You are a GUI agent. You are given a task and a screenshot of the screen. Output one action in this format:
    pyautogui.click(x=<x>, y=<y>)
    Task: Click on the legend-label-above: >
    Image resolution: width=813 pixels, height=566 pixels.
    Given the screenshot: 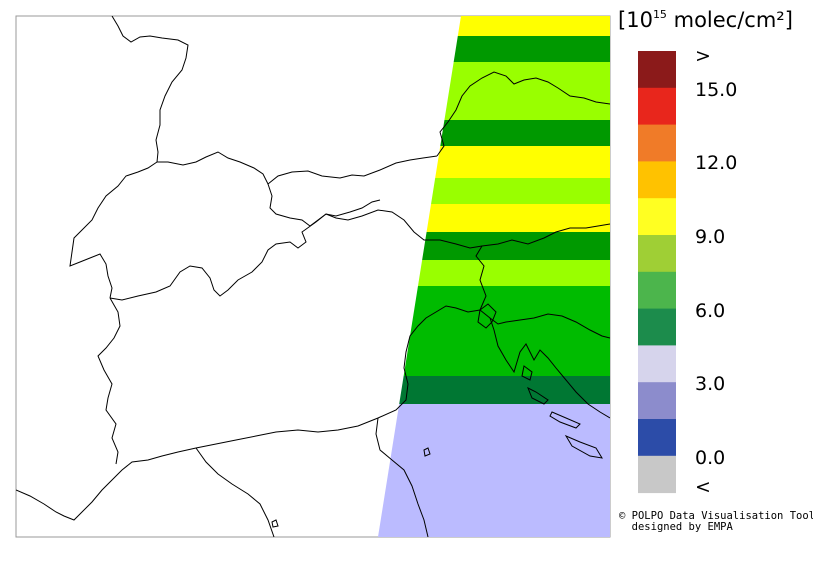 What is the action you would take?
    pyautogui.click(x=703, y=56)
    